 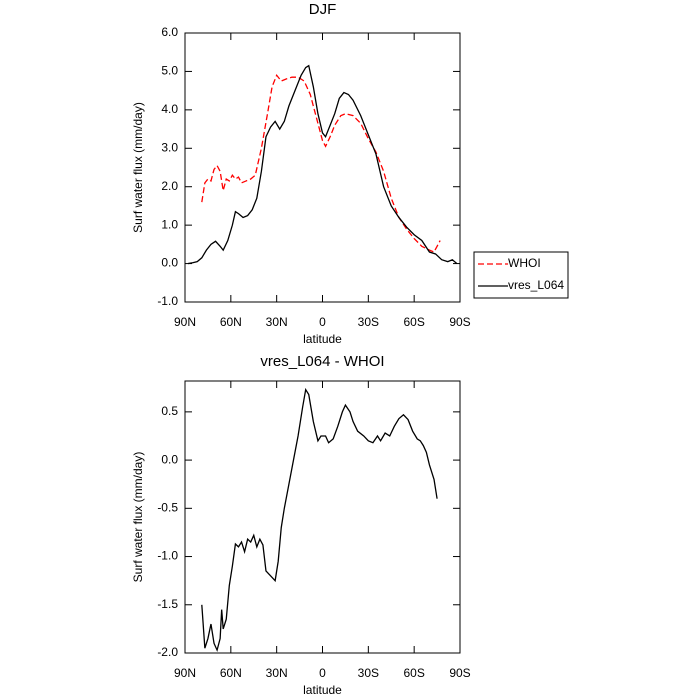 What do you see at coordinates (169, 411) in the screenshot?
I see `y-tick-label: 0.5` at bounding box center [169, 411].